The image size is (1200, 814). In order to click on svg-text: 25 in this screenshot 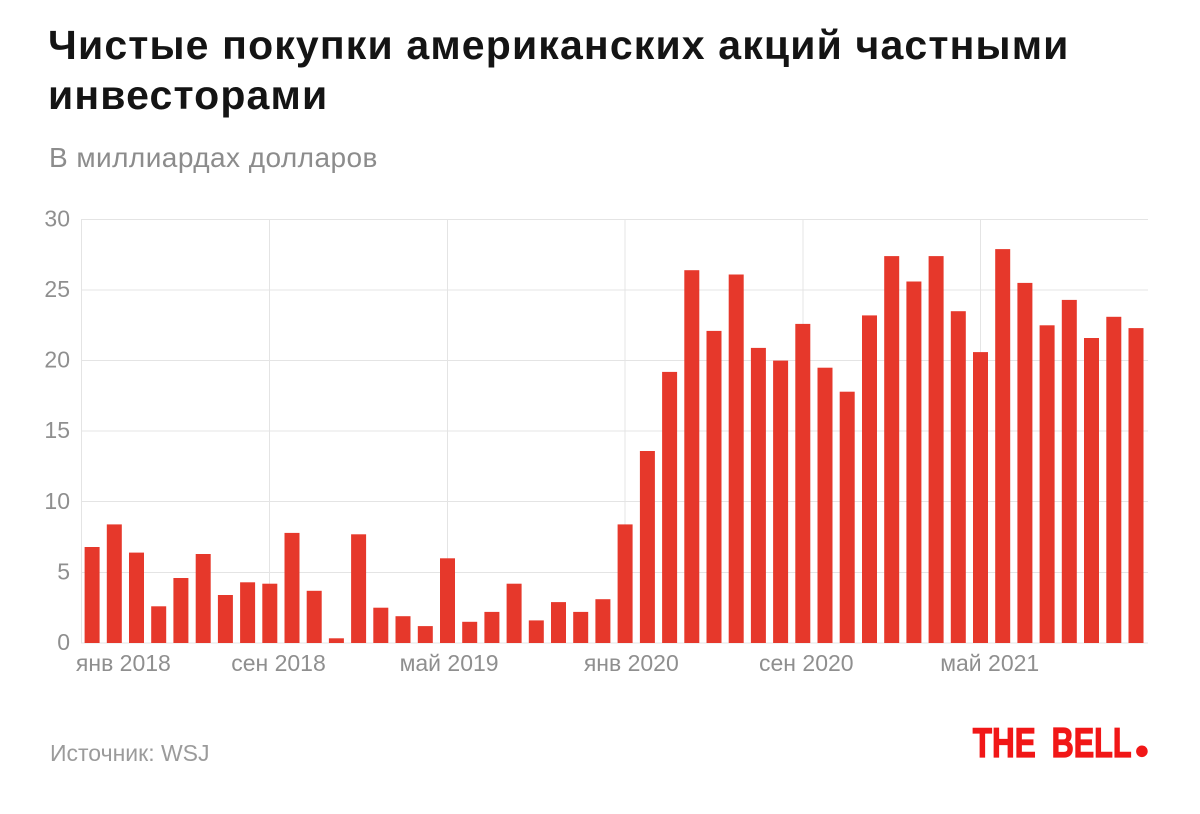, I will do `click(57, 289)`.